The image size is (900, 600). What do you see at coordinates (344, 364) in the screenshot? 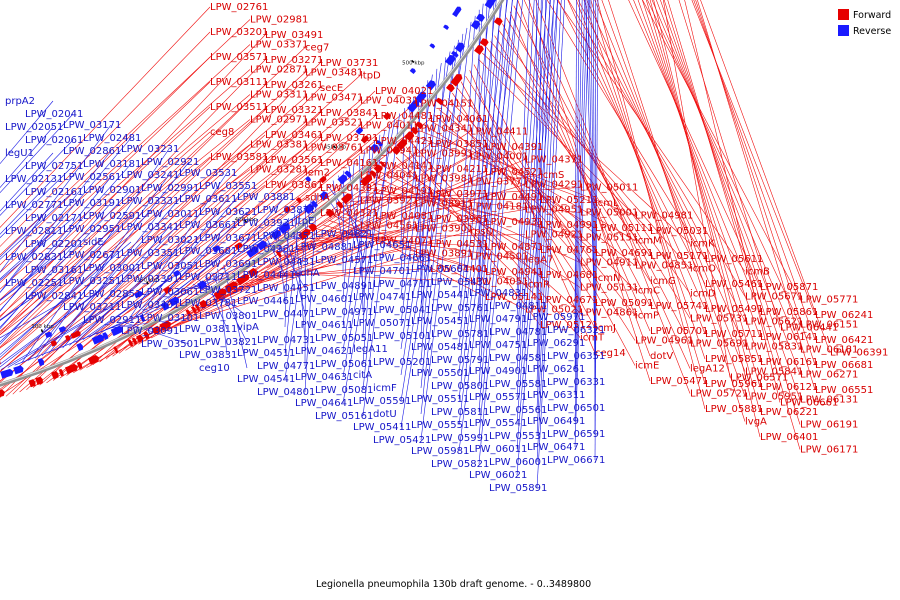
I see `reverse-gene-label: LPW_05061` at bounding box center [344, 364].